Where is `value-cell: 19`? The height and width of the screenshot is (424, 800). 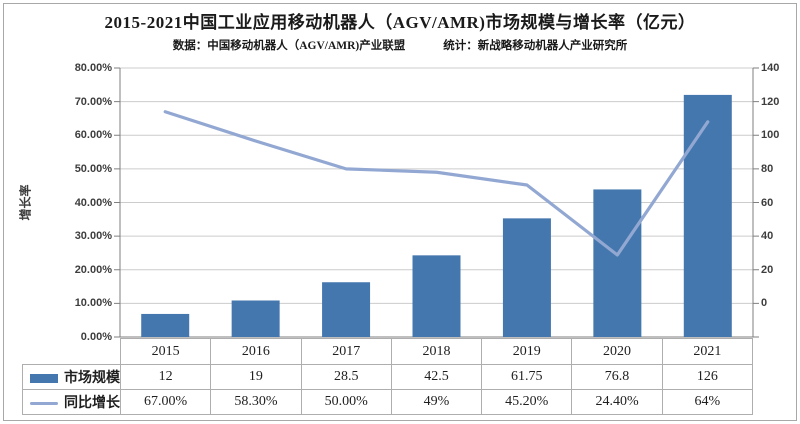
value-cell: 19 is located at coordinates (256, 377).